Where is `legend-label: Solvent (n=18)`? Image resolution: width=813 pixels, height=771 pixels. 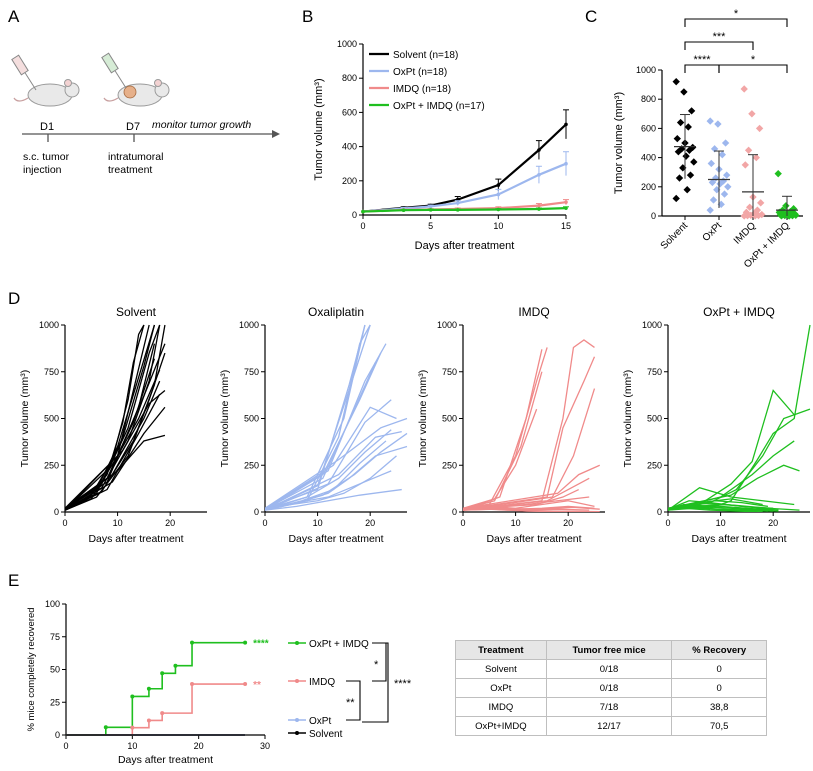
legend-label: Solvent (n=18) is located at coordinates (425, 55).